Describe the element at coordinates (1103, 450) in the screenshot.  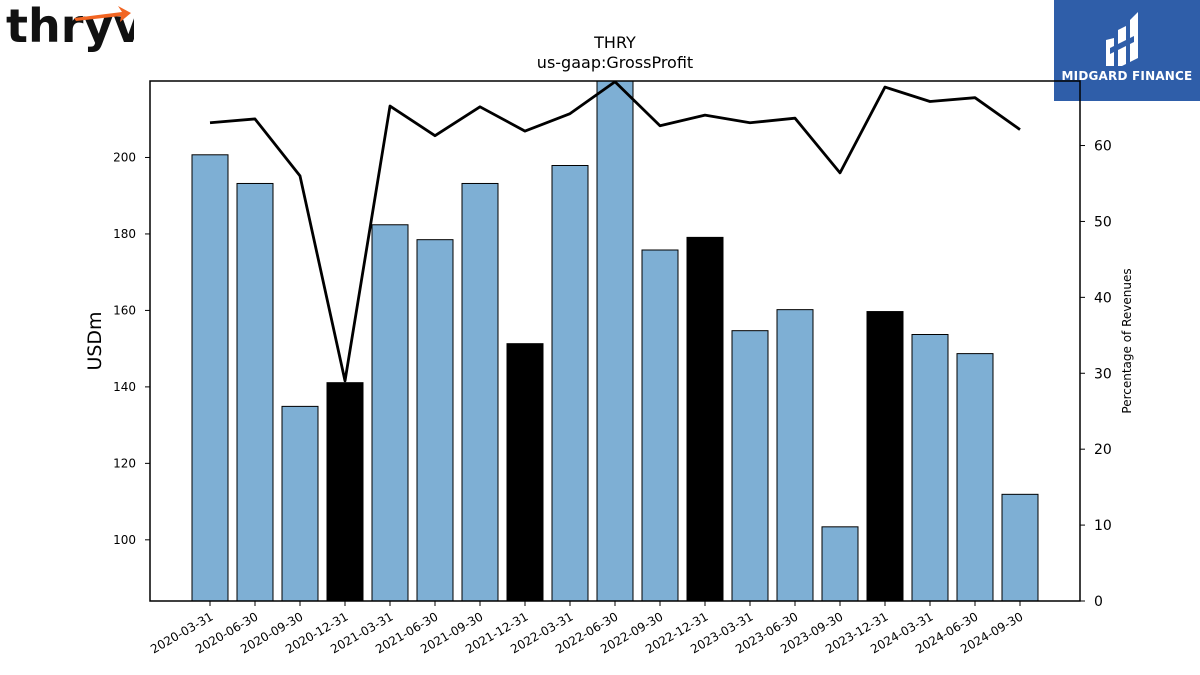
I see `y2-tick-label-20: 20` at that location.